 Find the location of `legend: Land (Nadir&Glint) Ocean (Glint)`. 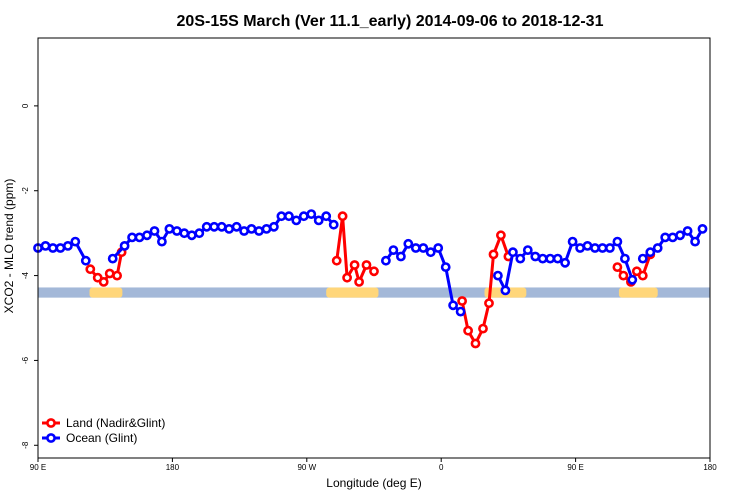

legend: Land (Nadir&Glint) Ocean (Glint) is located at coordinates (103, 430).